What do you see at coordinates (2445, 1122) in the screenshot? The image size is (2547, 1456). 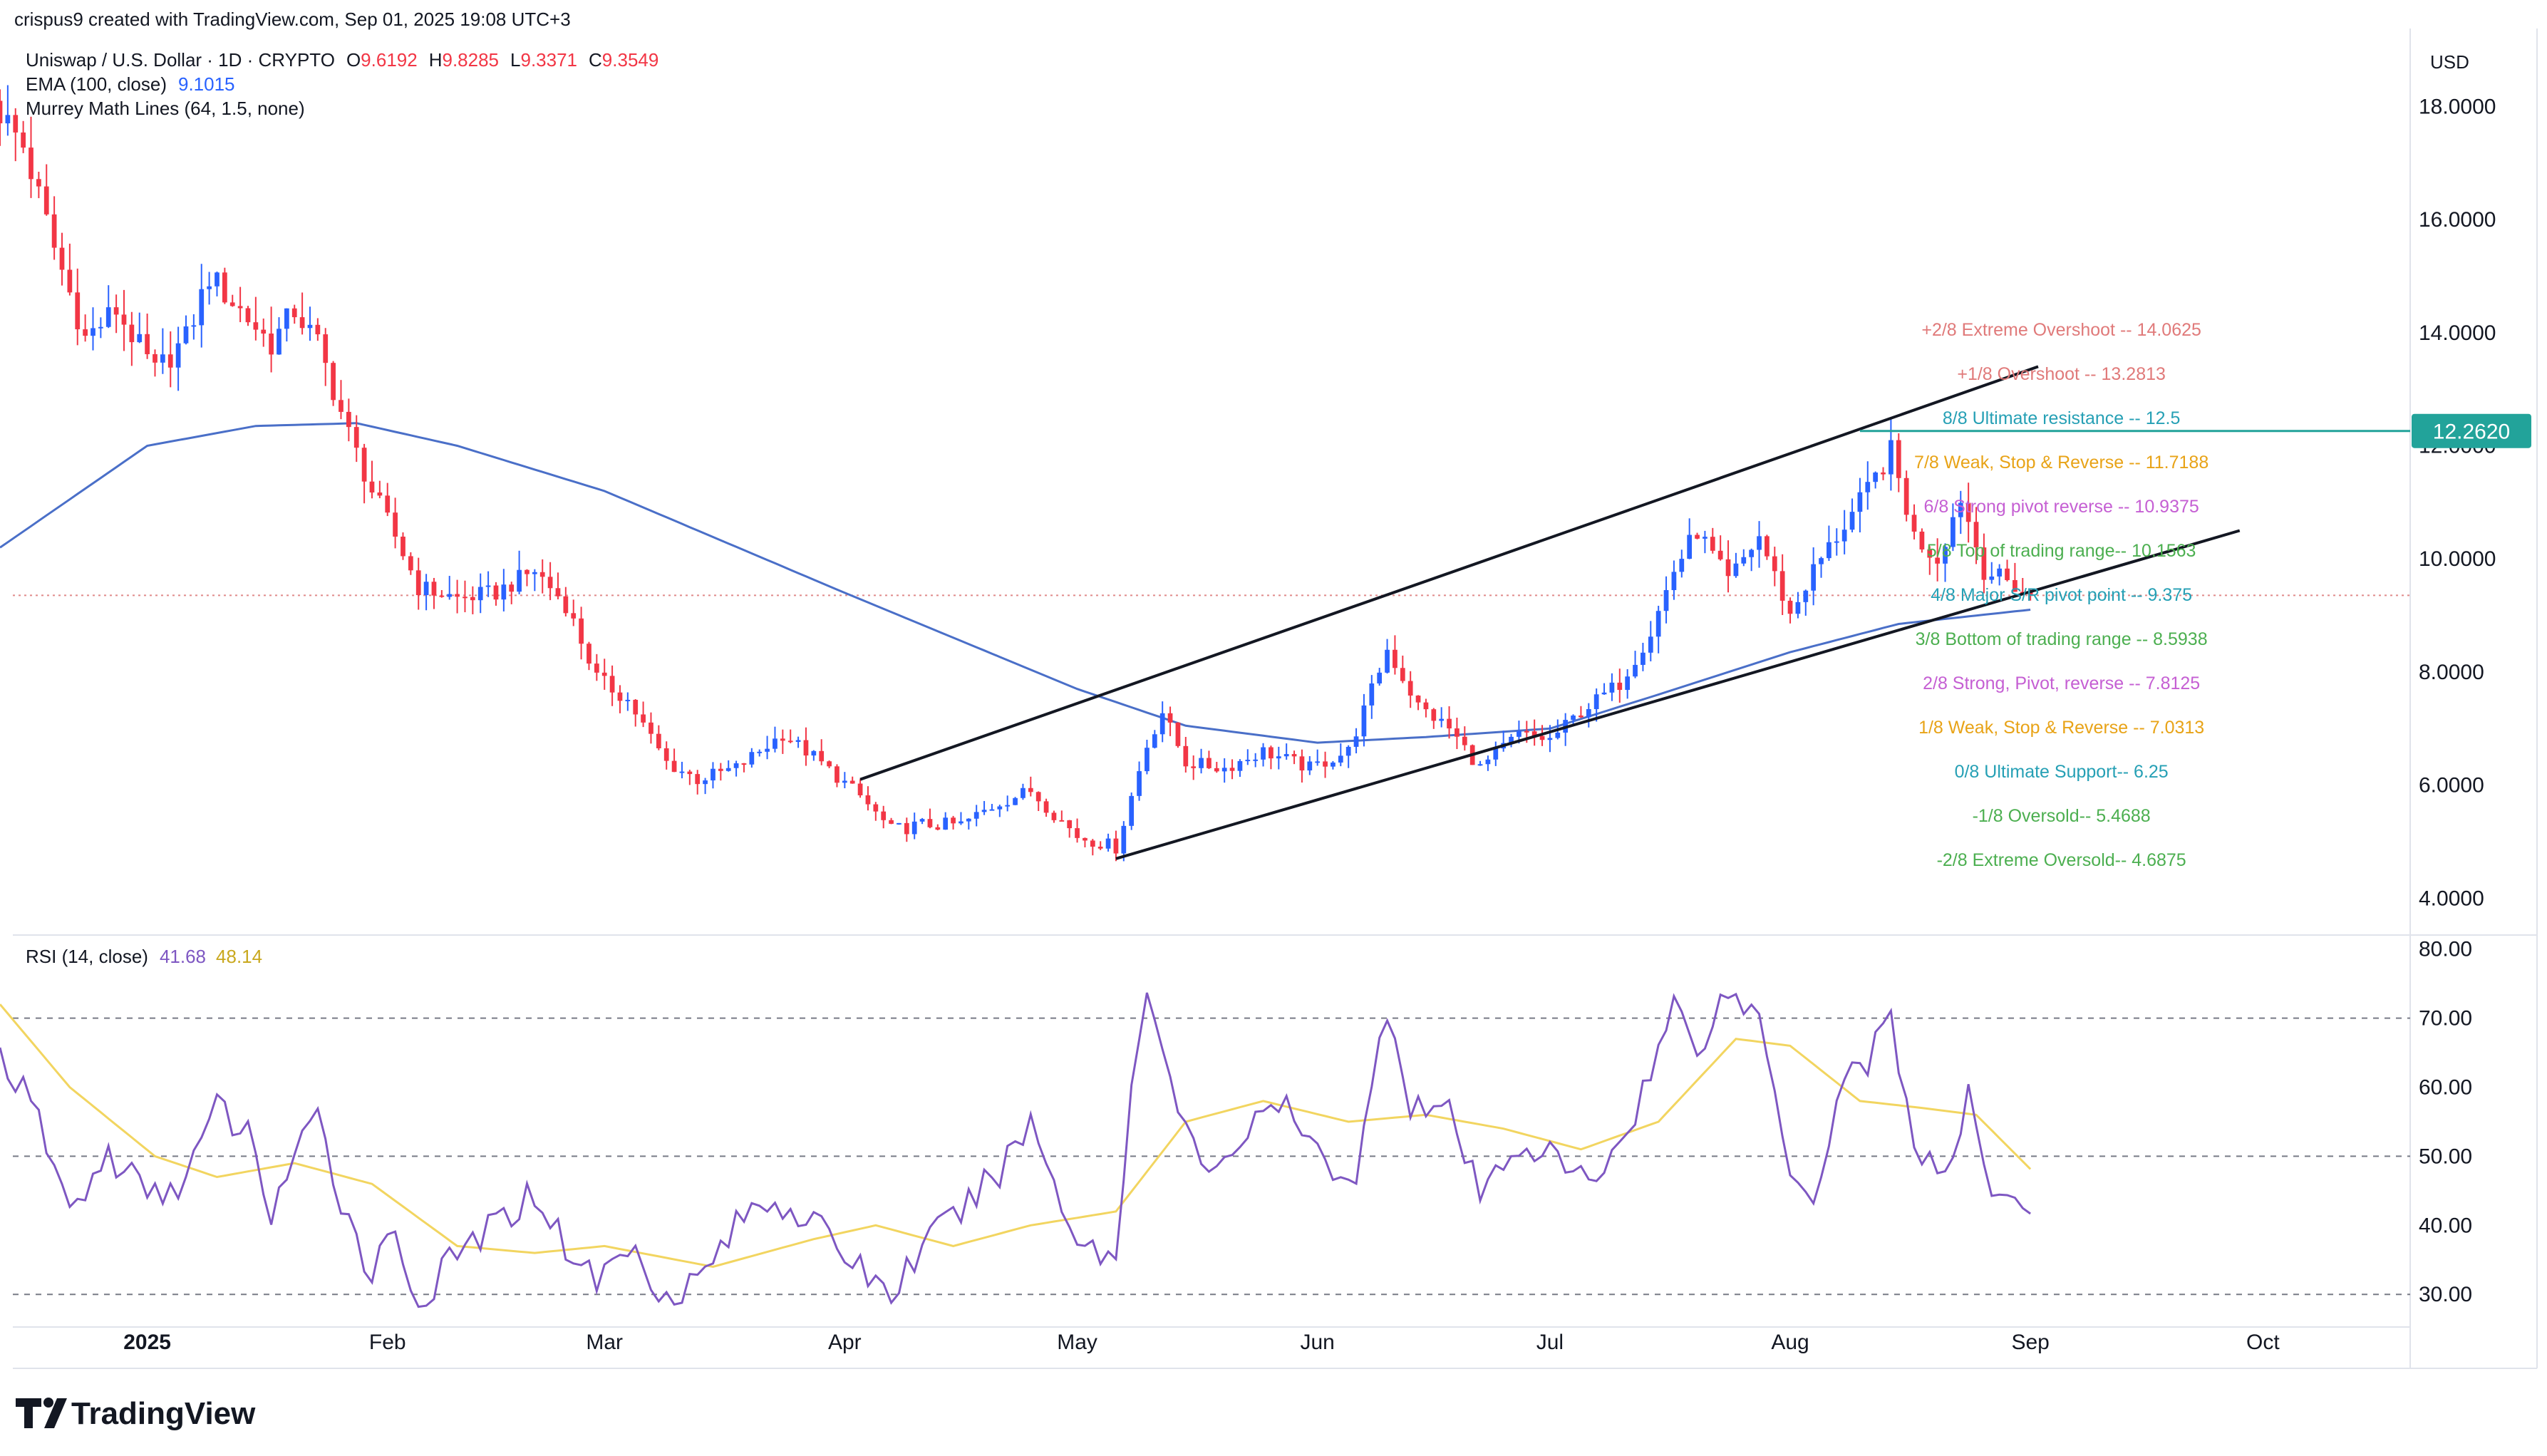 I see `rsi-axis: 80.00 70.00 60.00 50.00 40.00 30.00` at bounding box center [2445, 1122].